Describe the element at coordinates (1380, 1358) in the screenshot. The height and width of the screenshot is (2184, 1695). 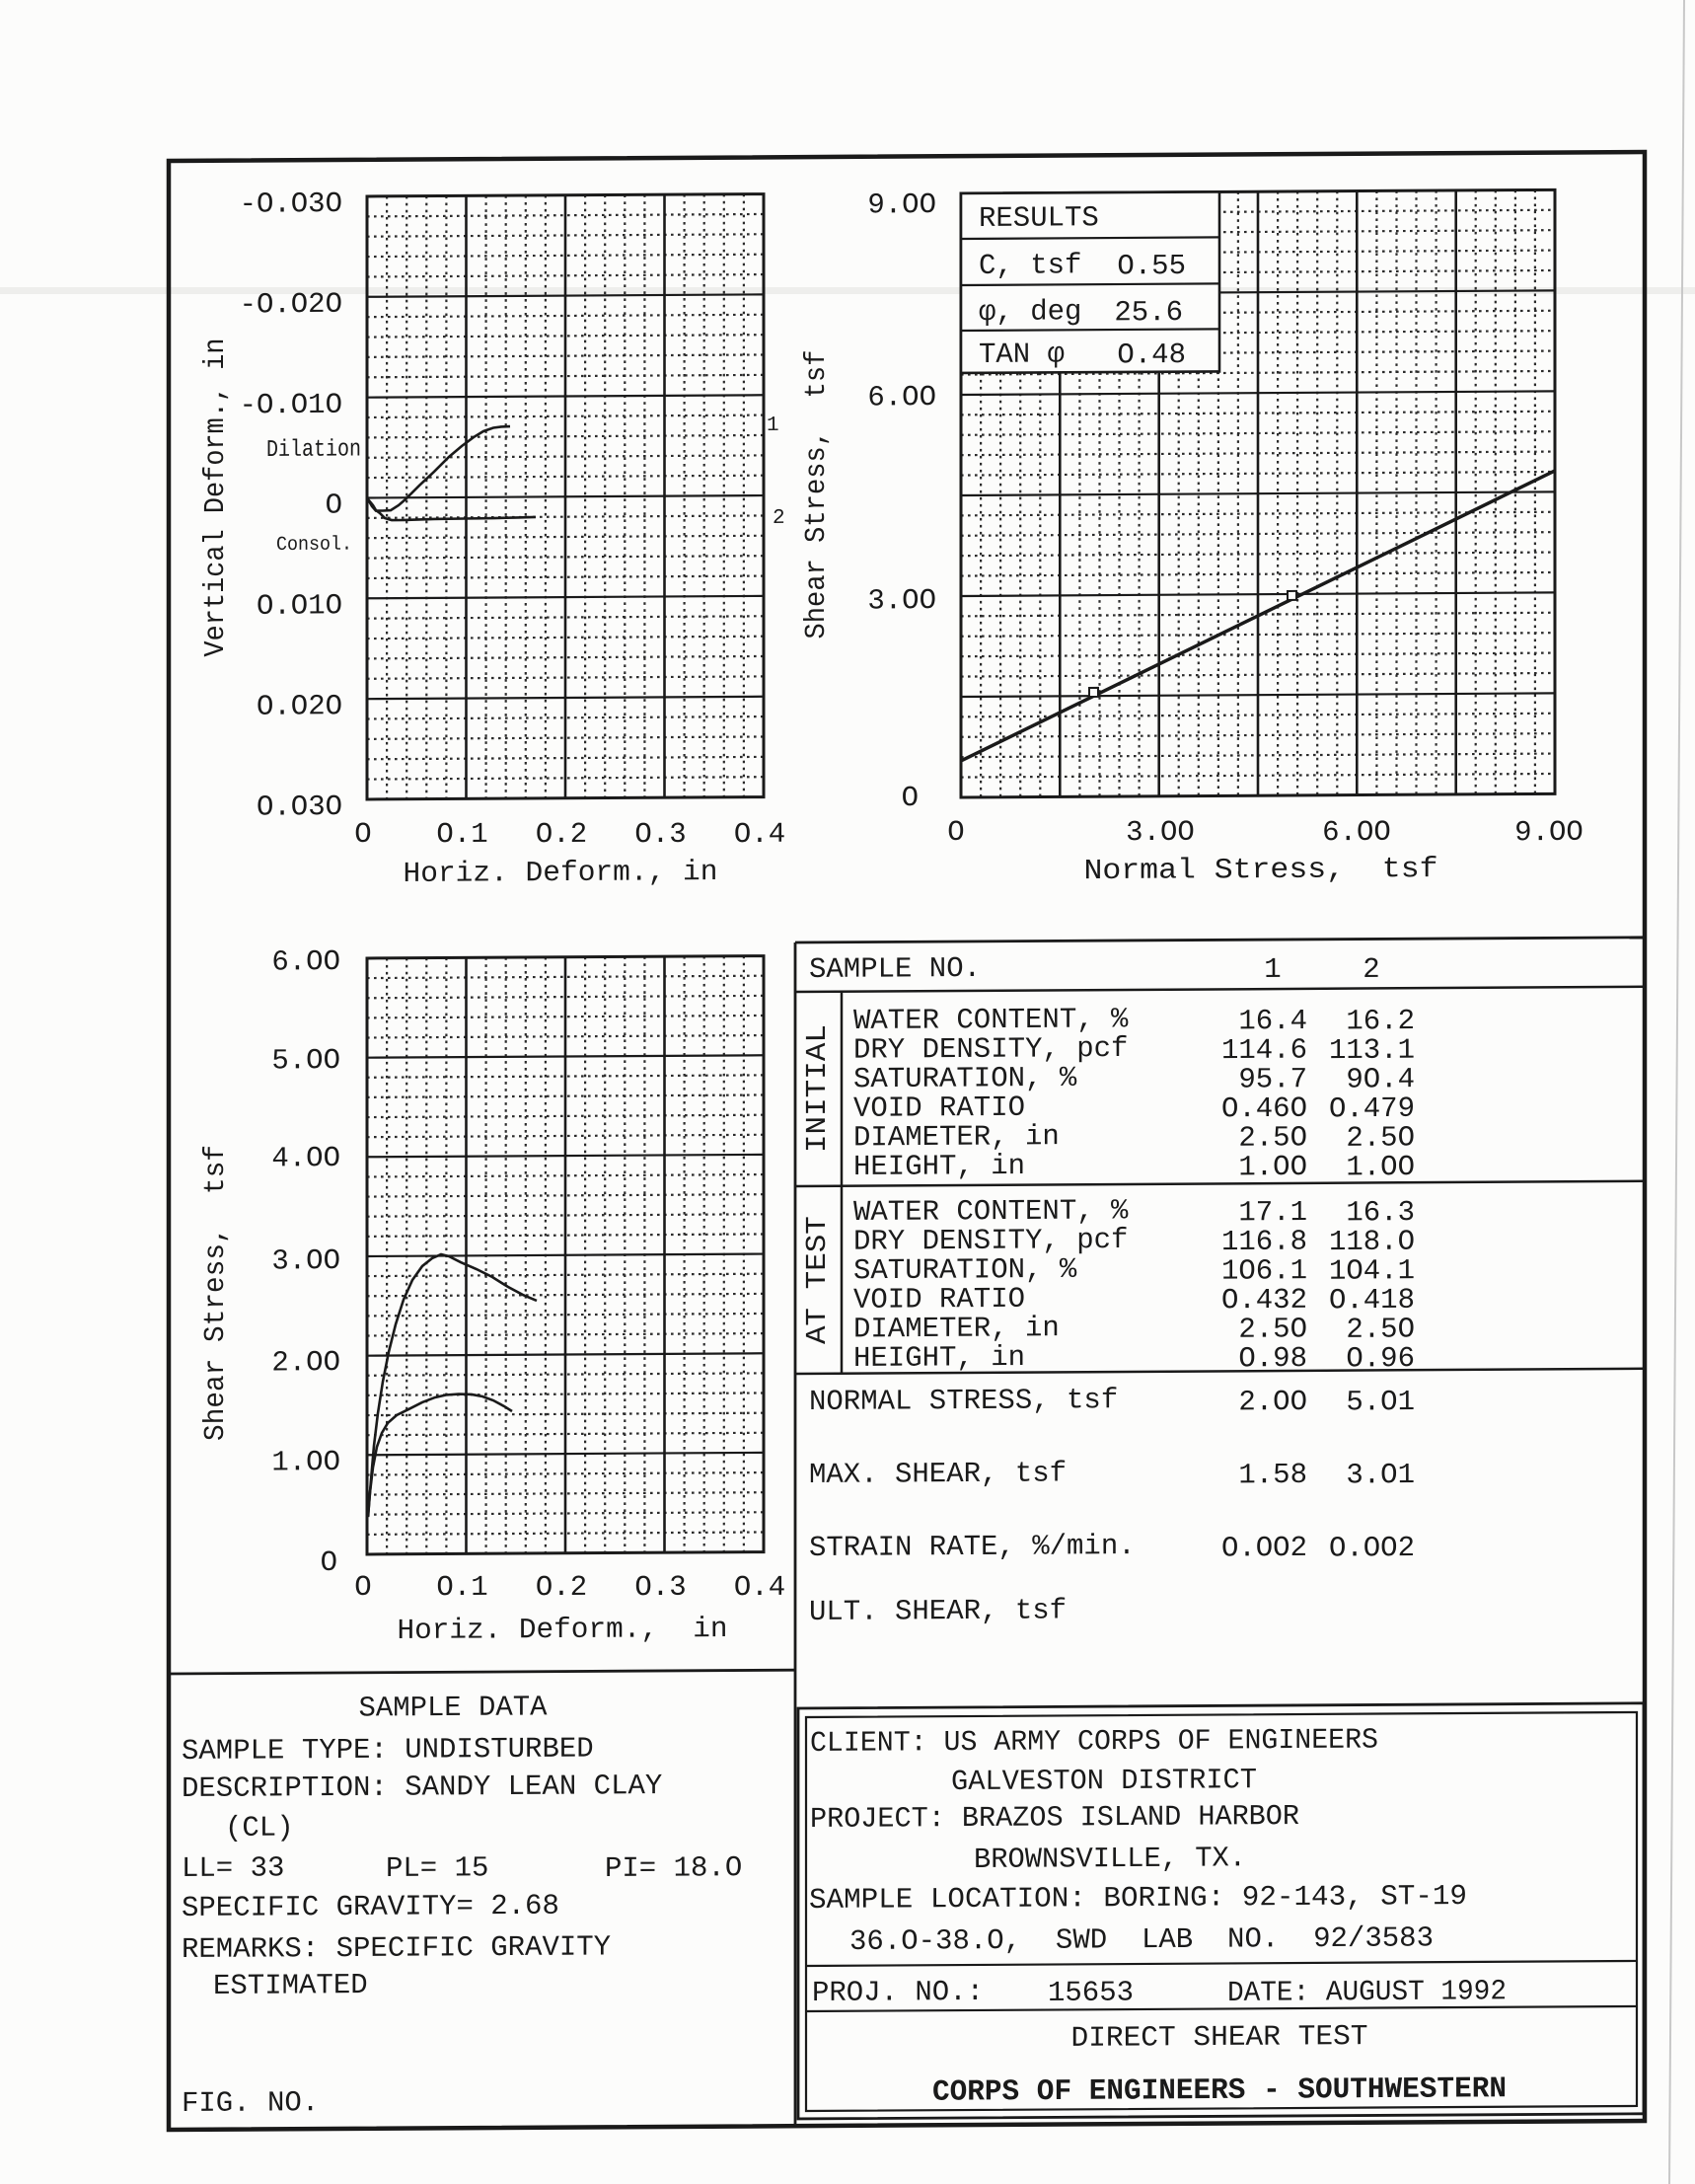
I see `svg-text: O.96` at that location.